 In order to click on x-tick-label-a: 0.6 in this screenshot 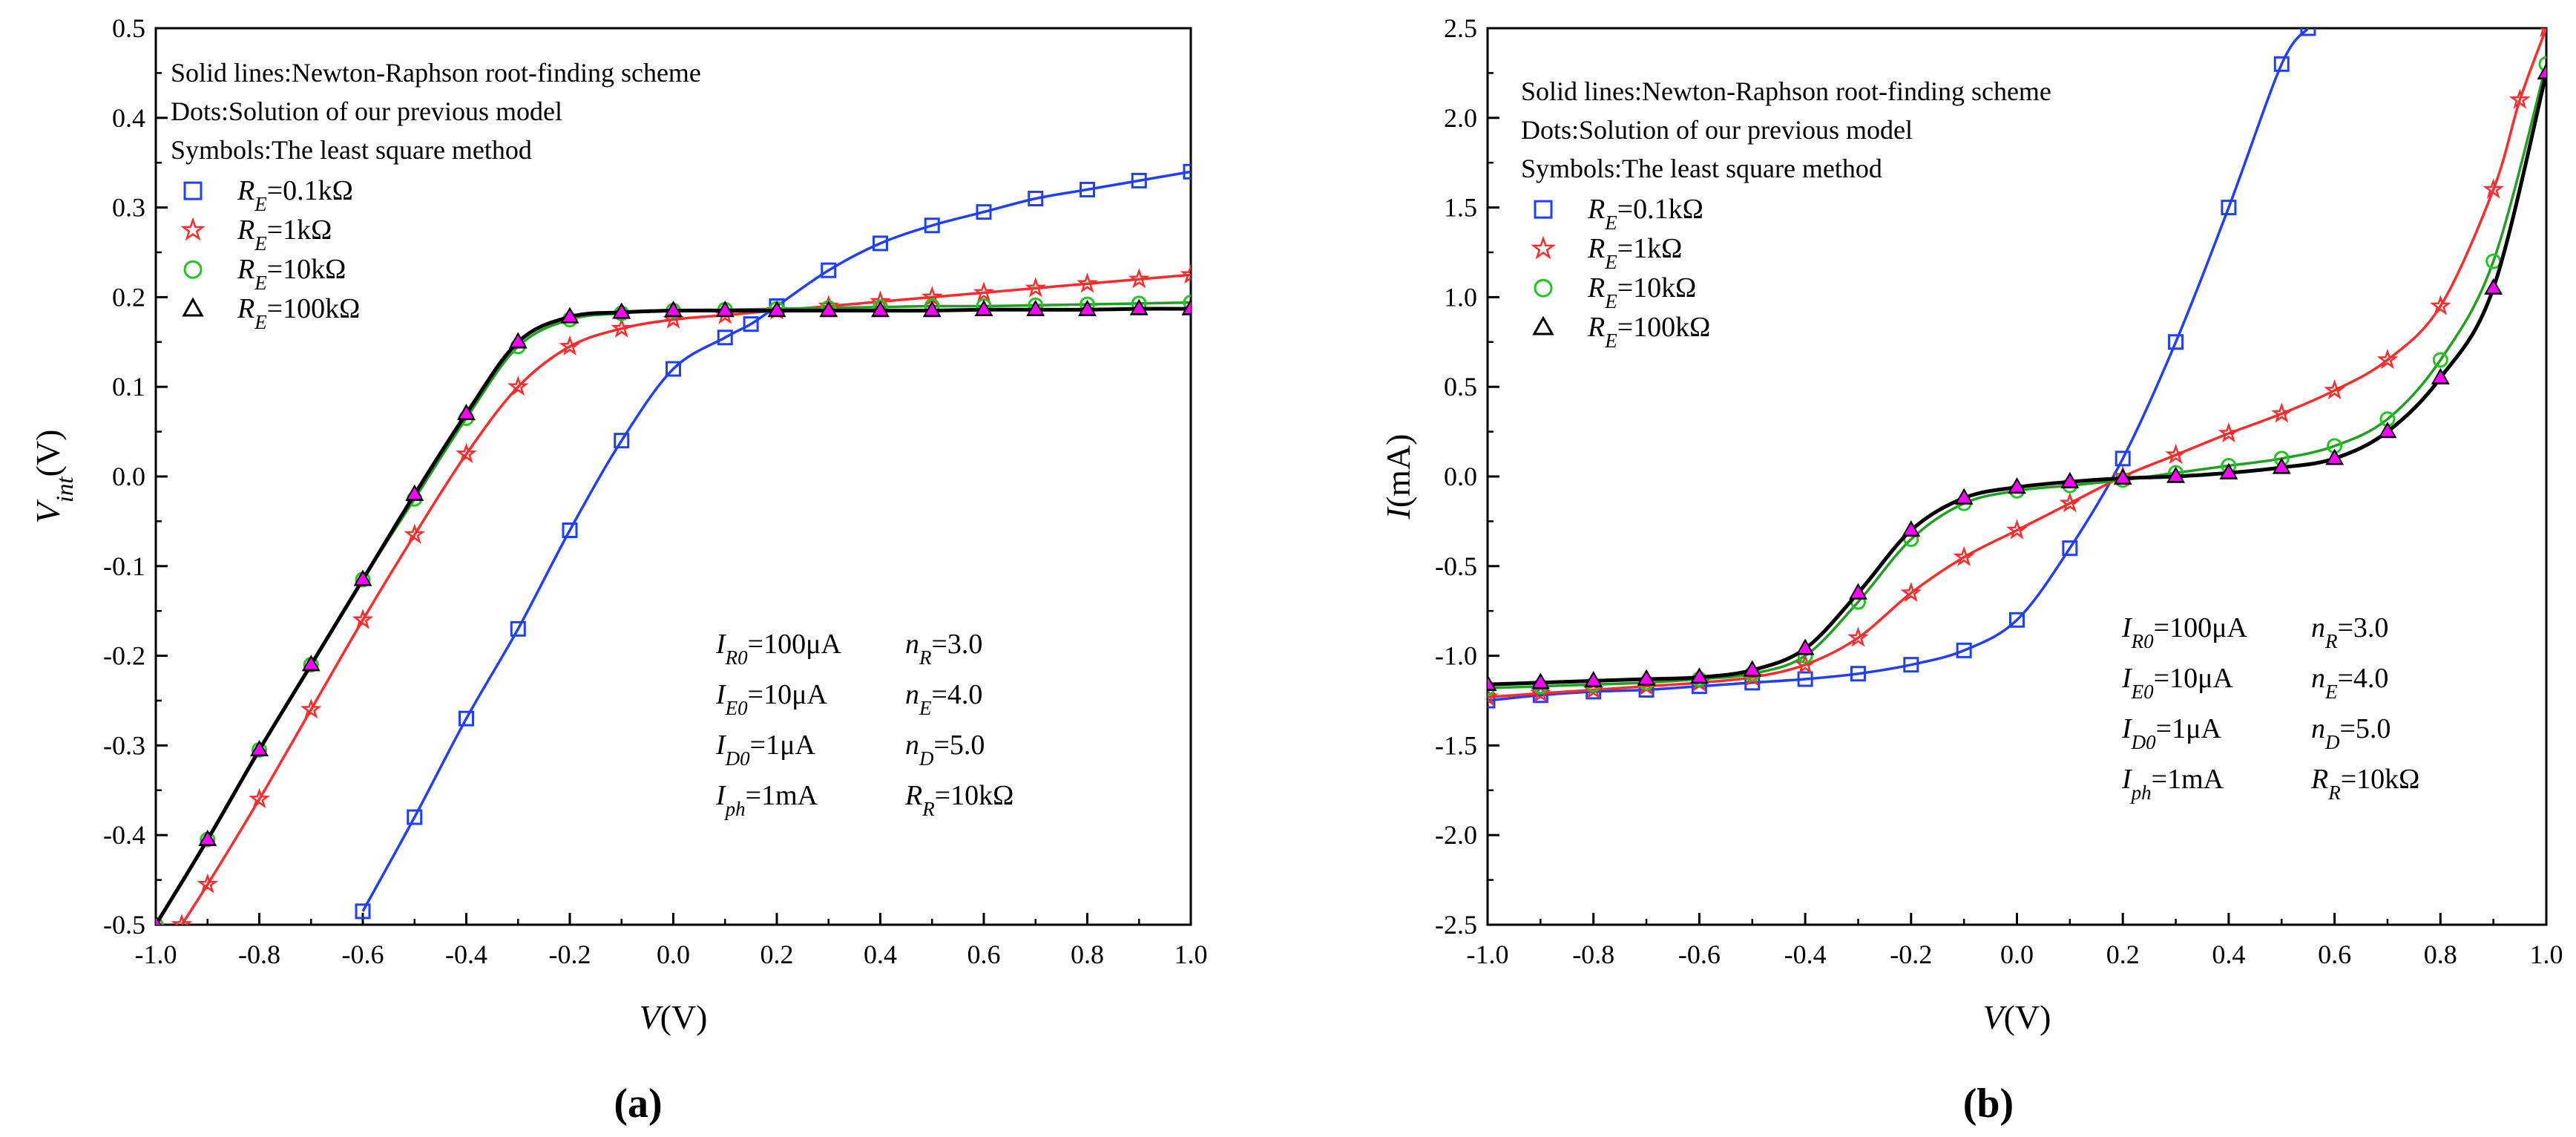, I will do `click(984, 954)`.